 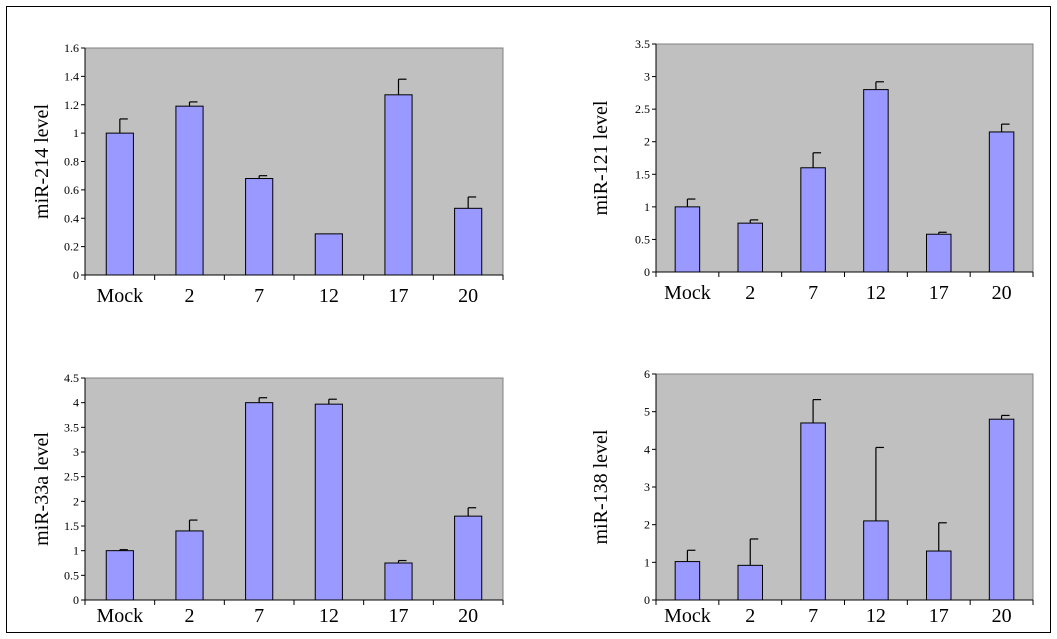 I want to click on y-axis-label: miR-33a level, so click(x=42, y=489).